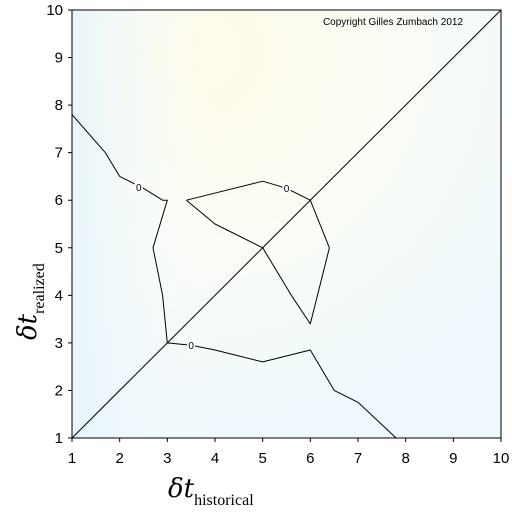  Describe the element at coordinates (59, 343) in the screenshot. I see `y-tick-label: 3` at that location.